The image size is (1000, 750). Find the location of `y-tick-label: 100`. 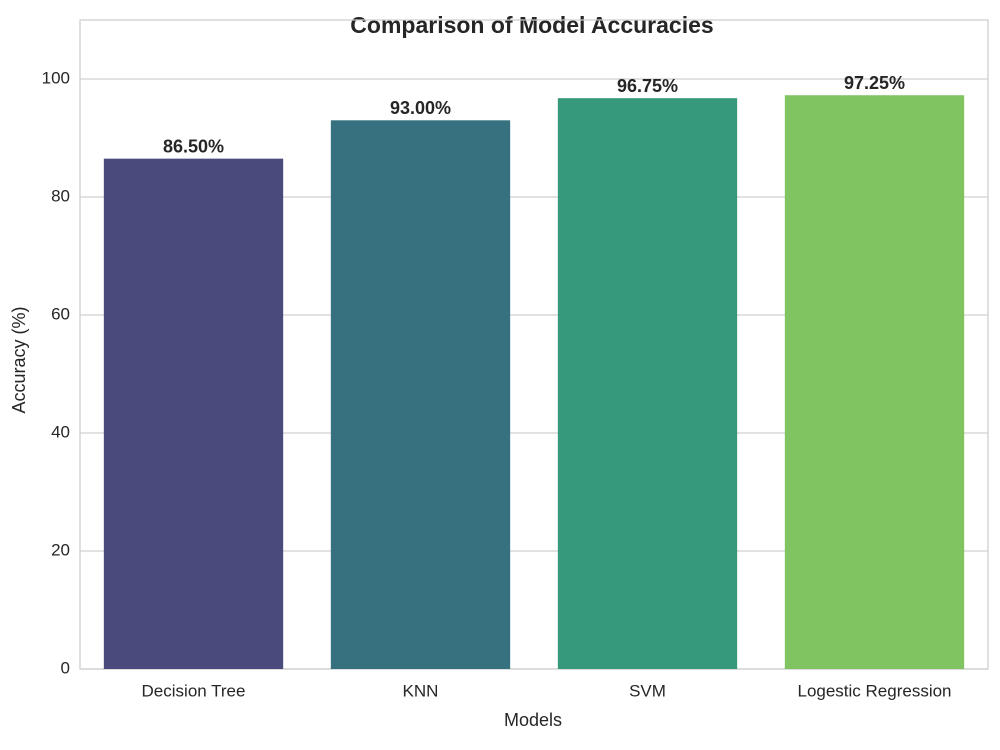

y-tick-label: 100 is located at coordinates (56, 77).